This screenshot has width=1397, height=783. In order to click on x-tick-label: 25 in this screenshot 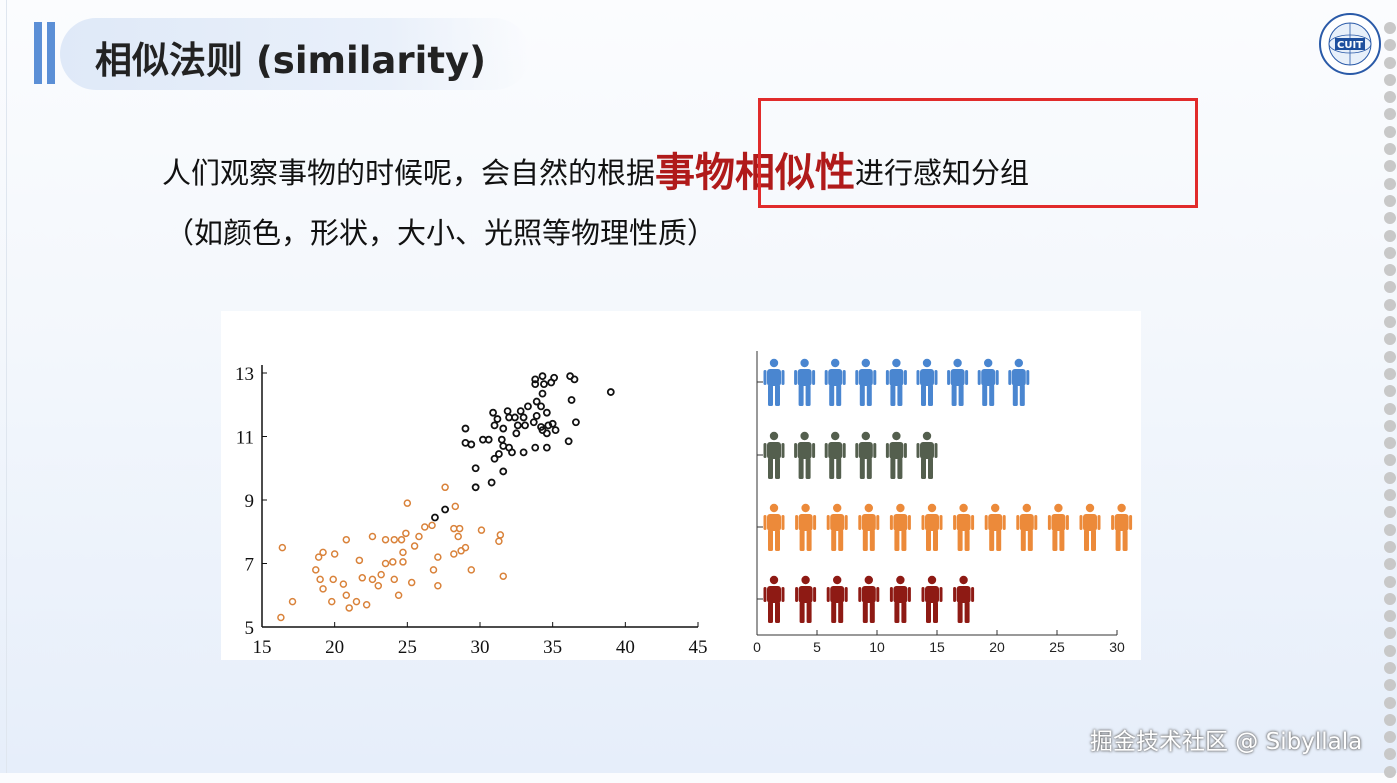, I will do `click(1057, 647)`.